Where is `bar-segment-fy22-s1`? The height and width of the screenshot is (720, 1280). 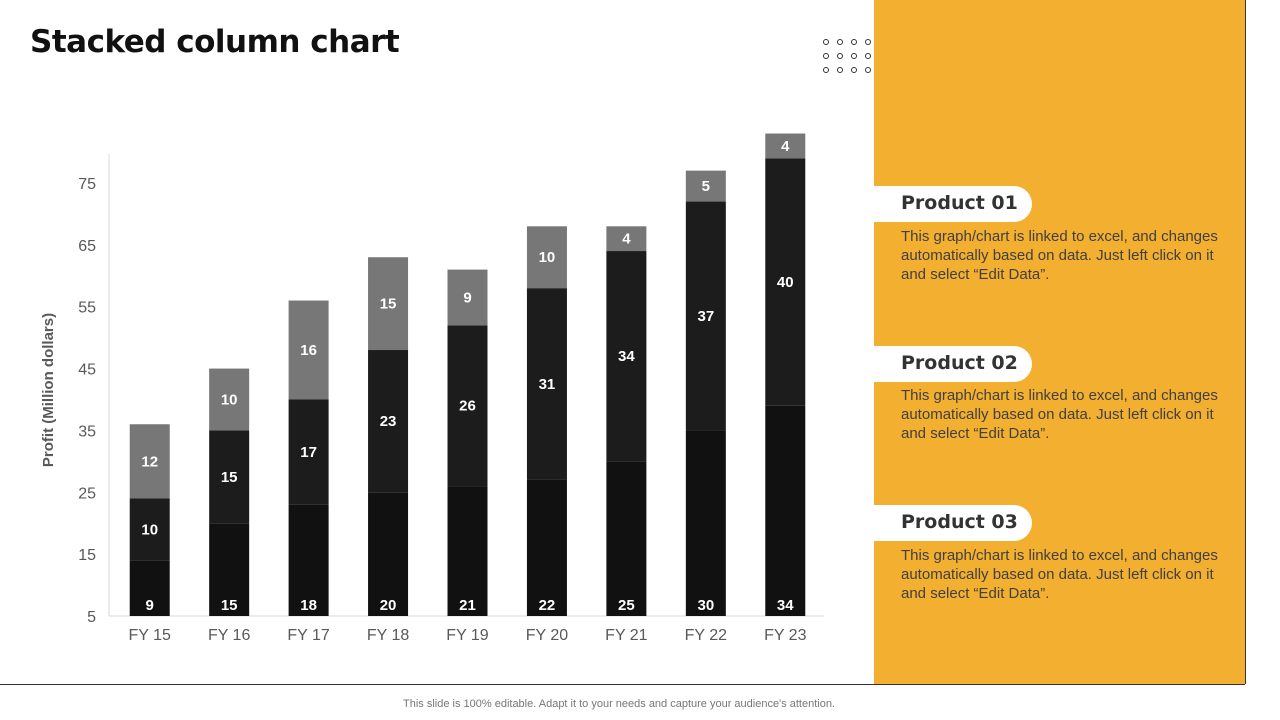 bar-segment-fy22-s1 is located at coordinates (705, 523).